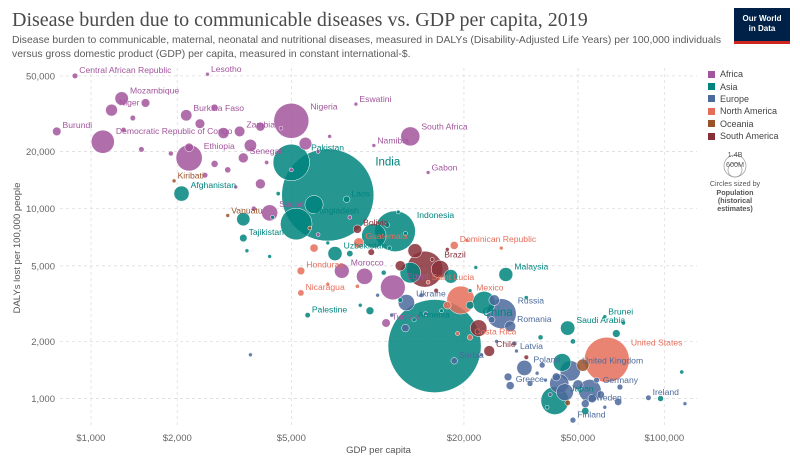 The width and height of the screenshot is (800, 466). I want to click on data-point-sudan, so click(269, 213).